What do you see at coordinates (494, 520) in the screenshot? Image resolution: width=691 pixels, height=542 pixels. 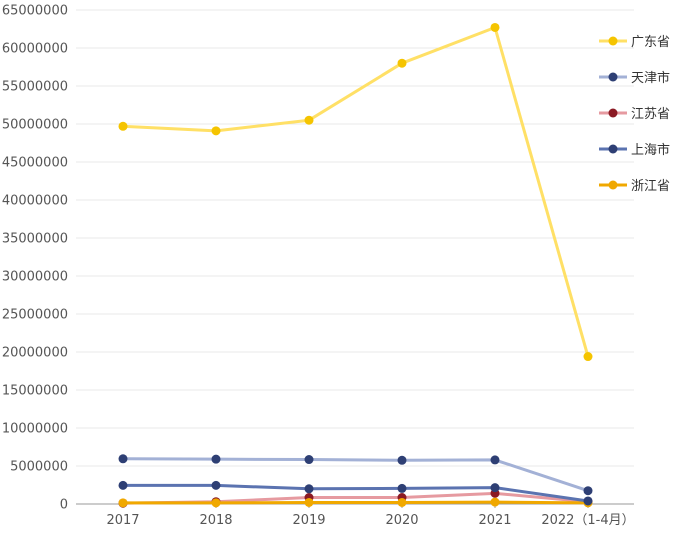 I see `x-tick-label: 2021` at bounding box center [494, 520].